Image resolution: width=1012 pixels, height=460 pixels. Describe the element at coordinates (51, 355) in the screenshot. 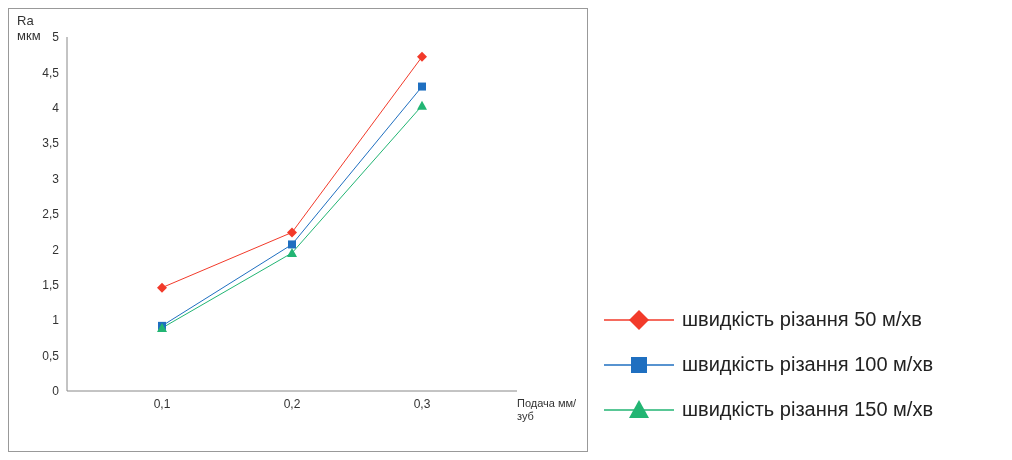

I see `y-tick-label: 0,5` at that location.